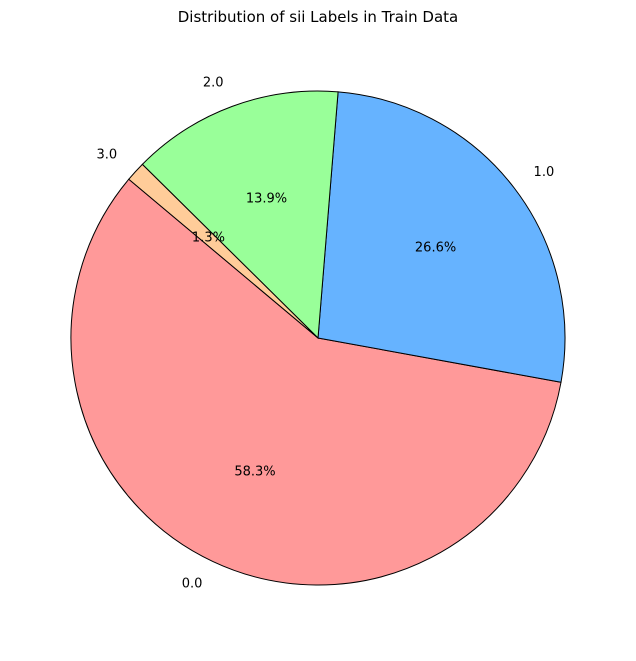 The image size is (636, 661). What do you see at coordinates (192, 583) in the screenshot?
I see `slice-category-label: 0.0` at bounding box center [192, 583].